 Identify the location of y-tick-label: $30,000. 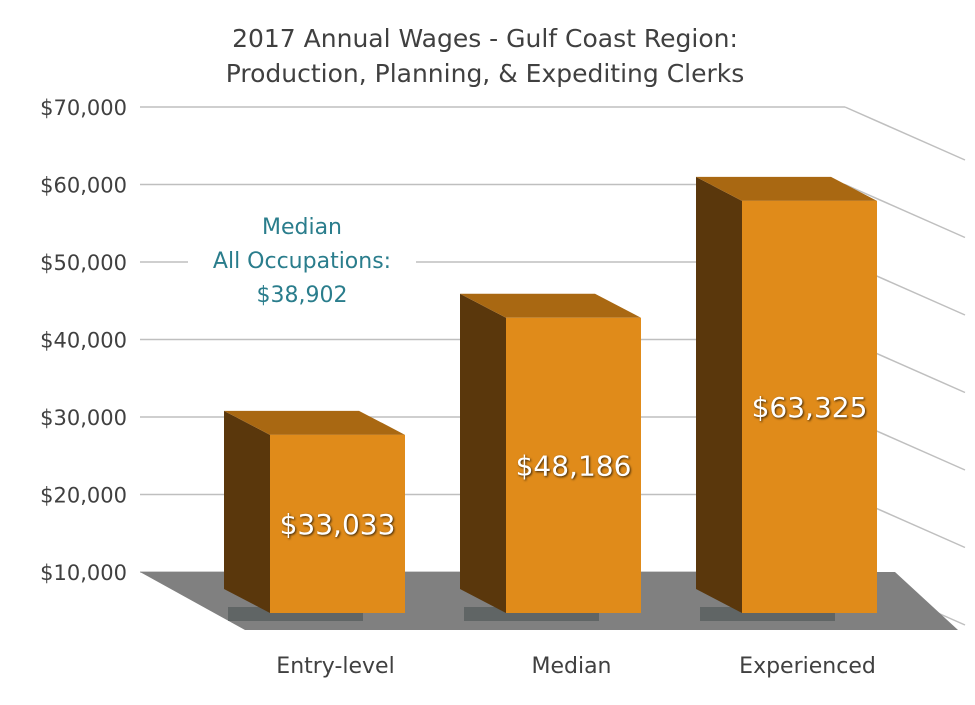
(83, 418).